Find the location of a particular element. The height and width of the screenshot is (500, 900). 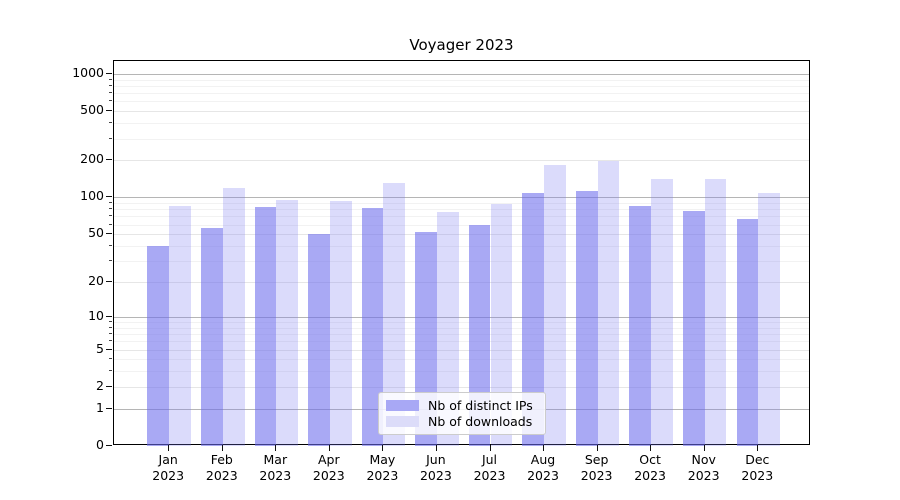

legend-item-distinct-ips: Nb of distinct IPs is located at coordinates (461, 405).